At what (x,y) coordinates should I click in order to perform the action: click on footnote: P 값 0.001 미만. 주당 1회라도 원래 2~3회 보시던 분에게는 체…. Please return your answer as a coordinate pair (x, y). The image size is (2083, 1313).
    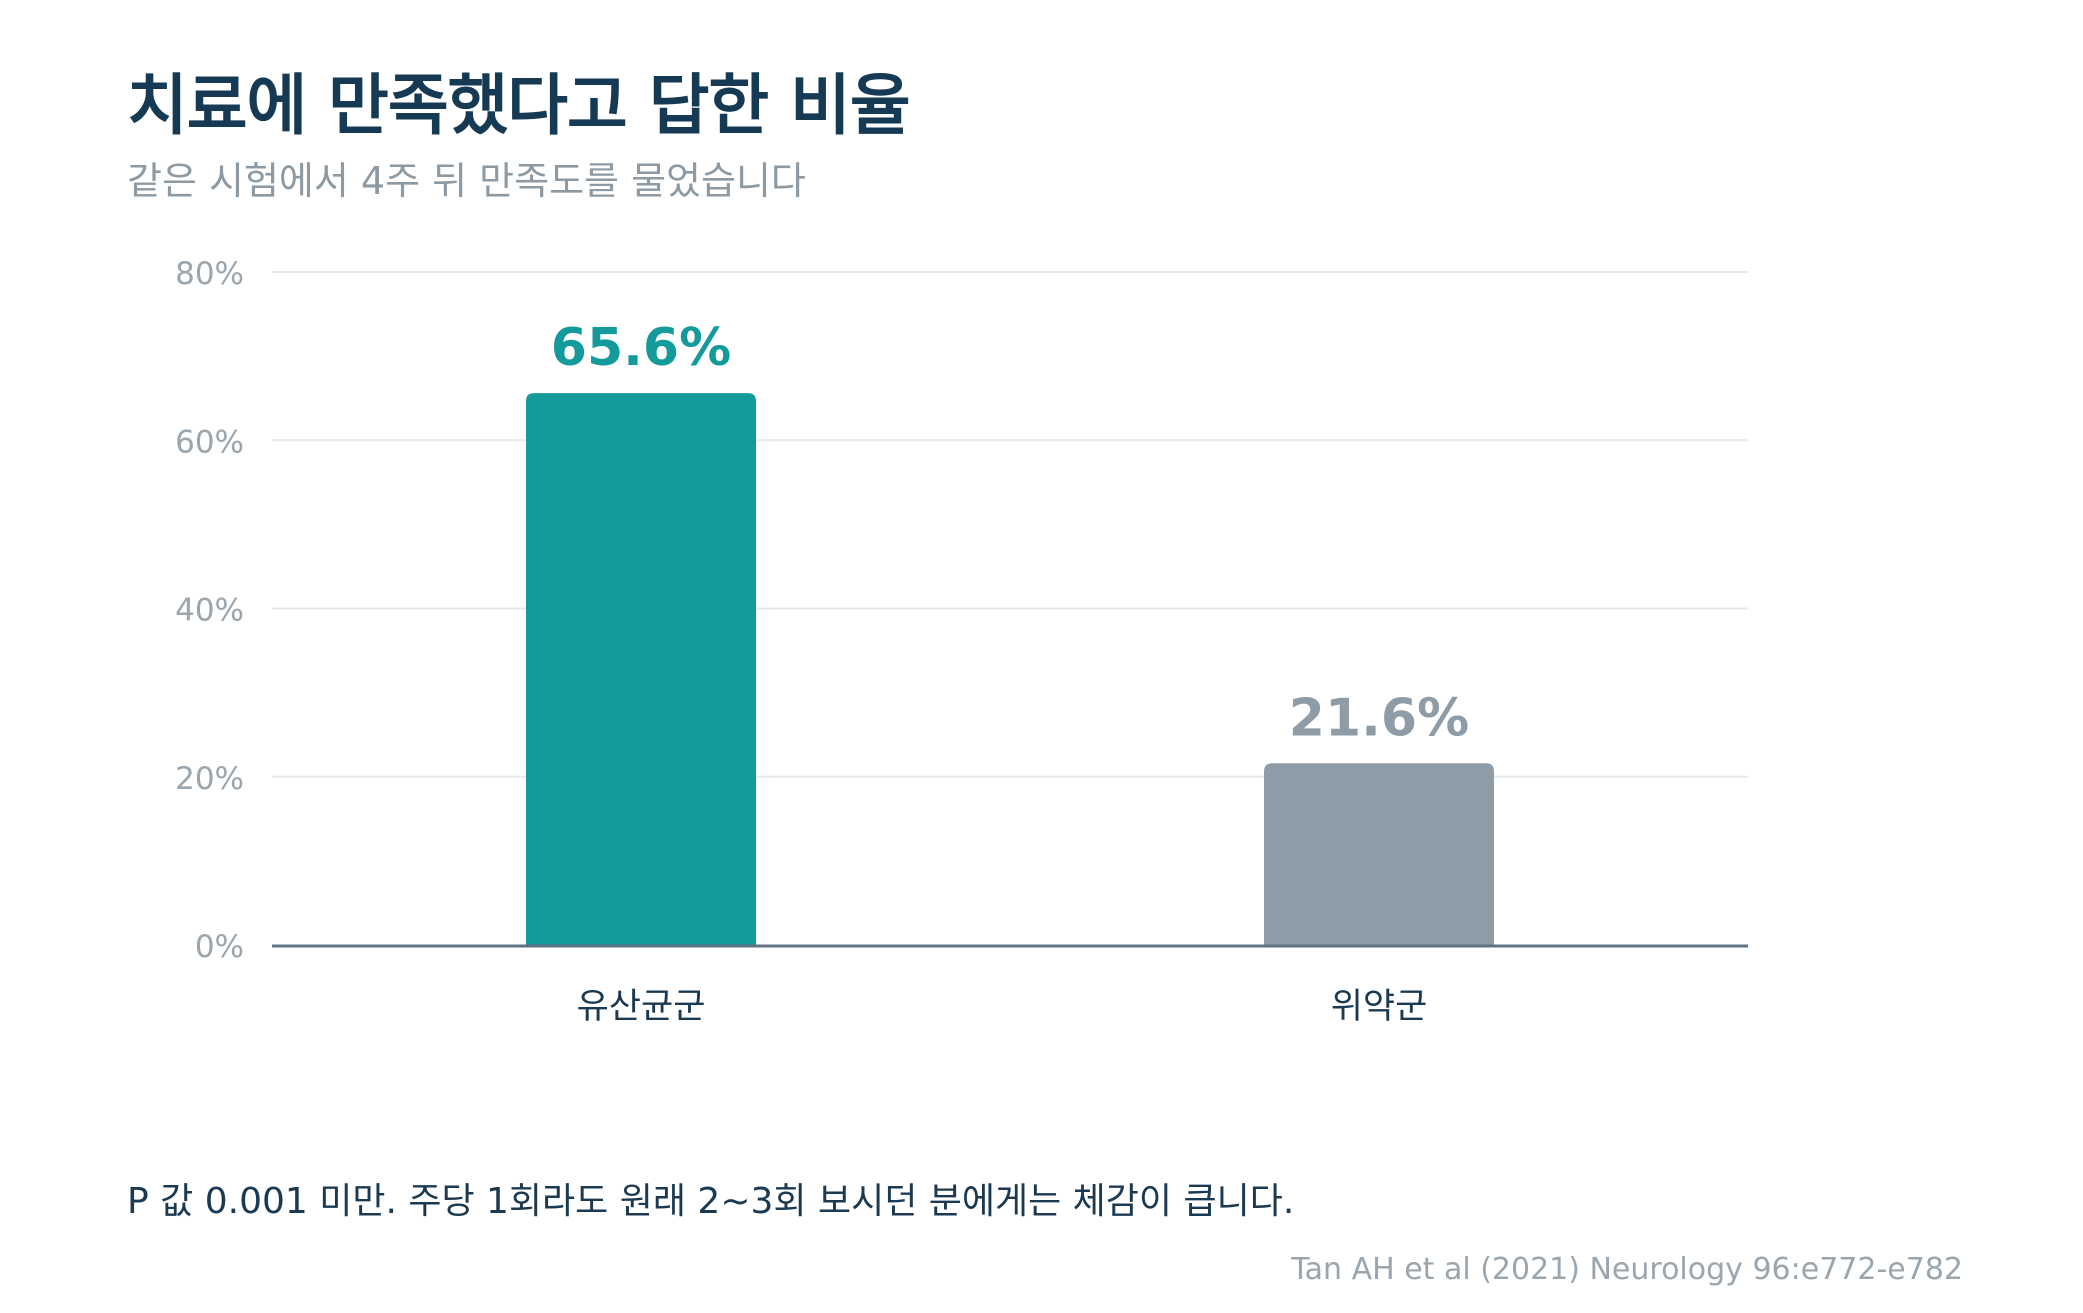
    Looking at the image, I should click on (711, 1201).